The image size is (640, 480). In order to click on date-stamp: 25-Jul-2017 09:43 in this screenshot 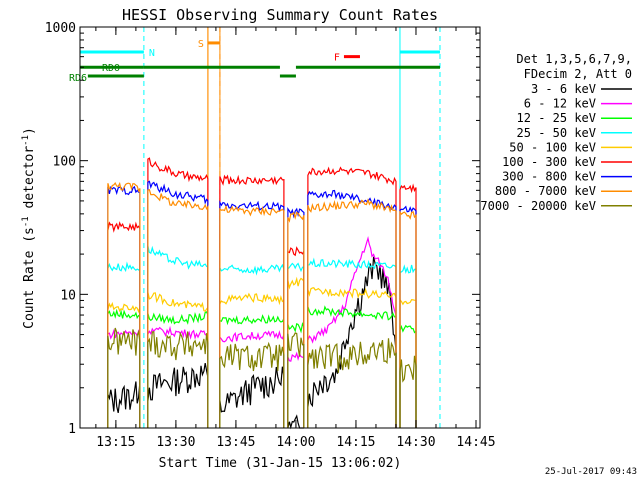, I will do `click(591, 472)`.